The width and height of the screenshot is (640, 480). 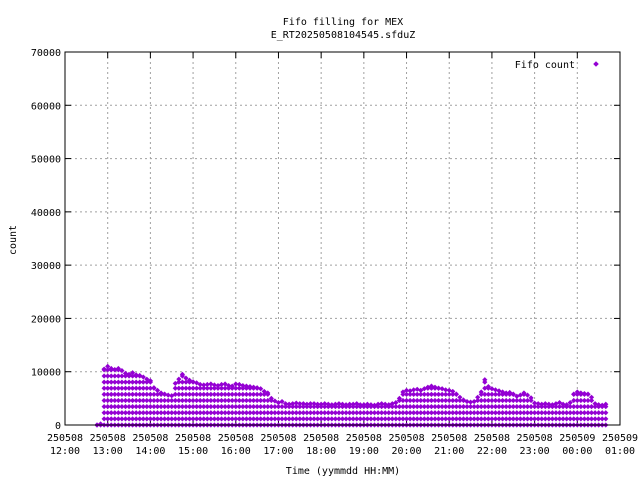 I want to click on y-tick-labels: 0 10000 20000 30000 40000 50000 60000 70000, so click(x=46, y=240).